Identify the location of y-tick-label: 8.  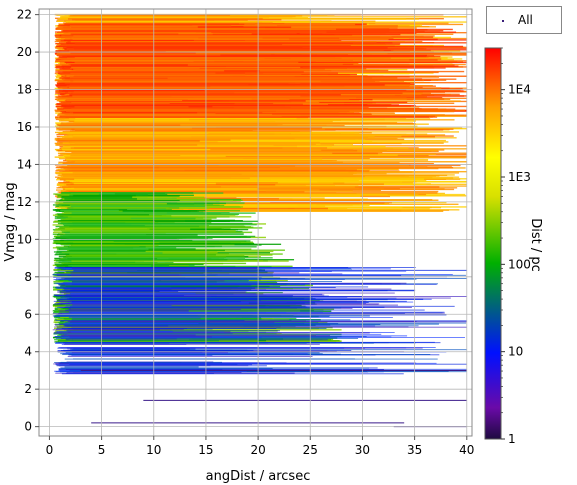
(28, 277).